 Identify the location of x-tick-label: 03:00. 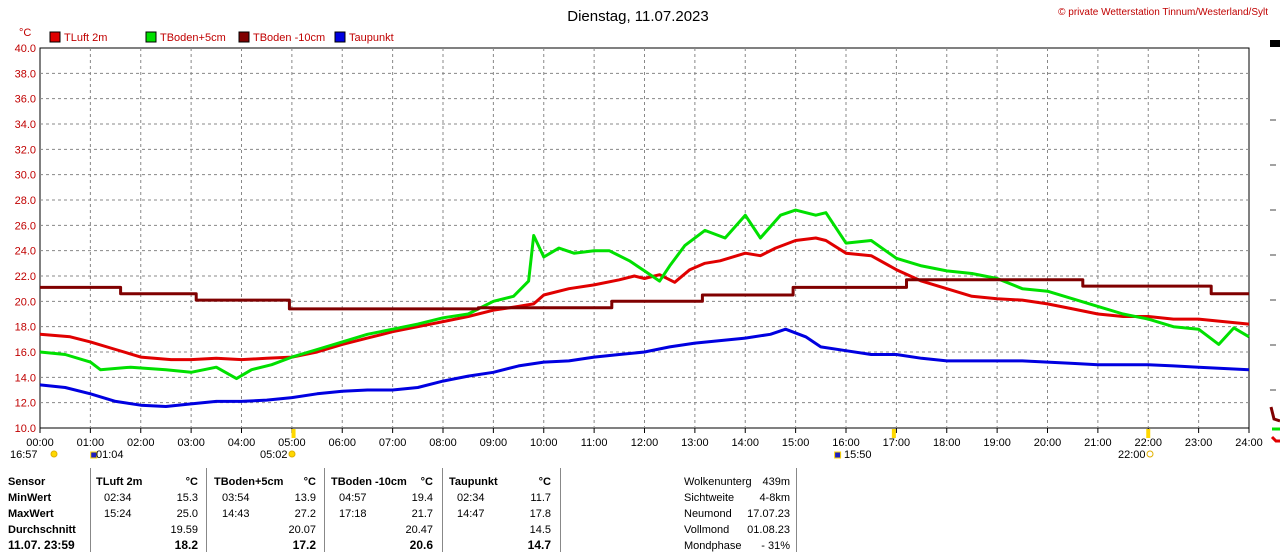
(191, 443).